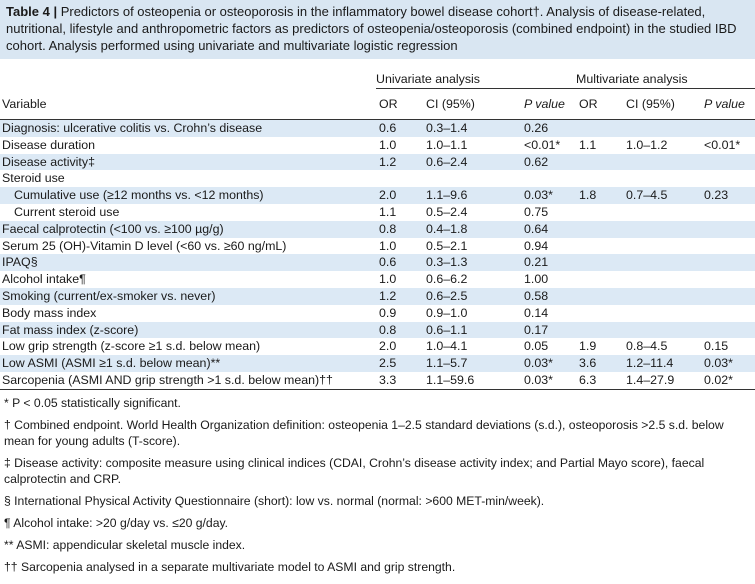 This screenshot has height=584, width=755. What do you see at coordinates (377, 212) in the screenshot?
I see `table-row: Current steroid use 1.1 0.5–2.4 0.75` at bounding box center [377, 212].